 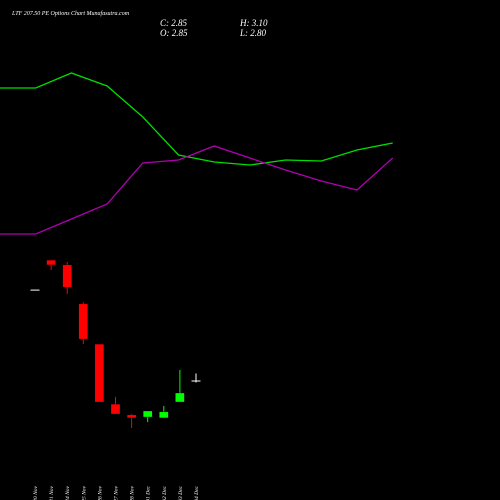 I want to click on x-tick-label: 03 Dec, so click(x=181, y=492).